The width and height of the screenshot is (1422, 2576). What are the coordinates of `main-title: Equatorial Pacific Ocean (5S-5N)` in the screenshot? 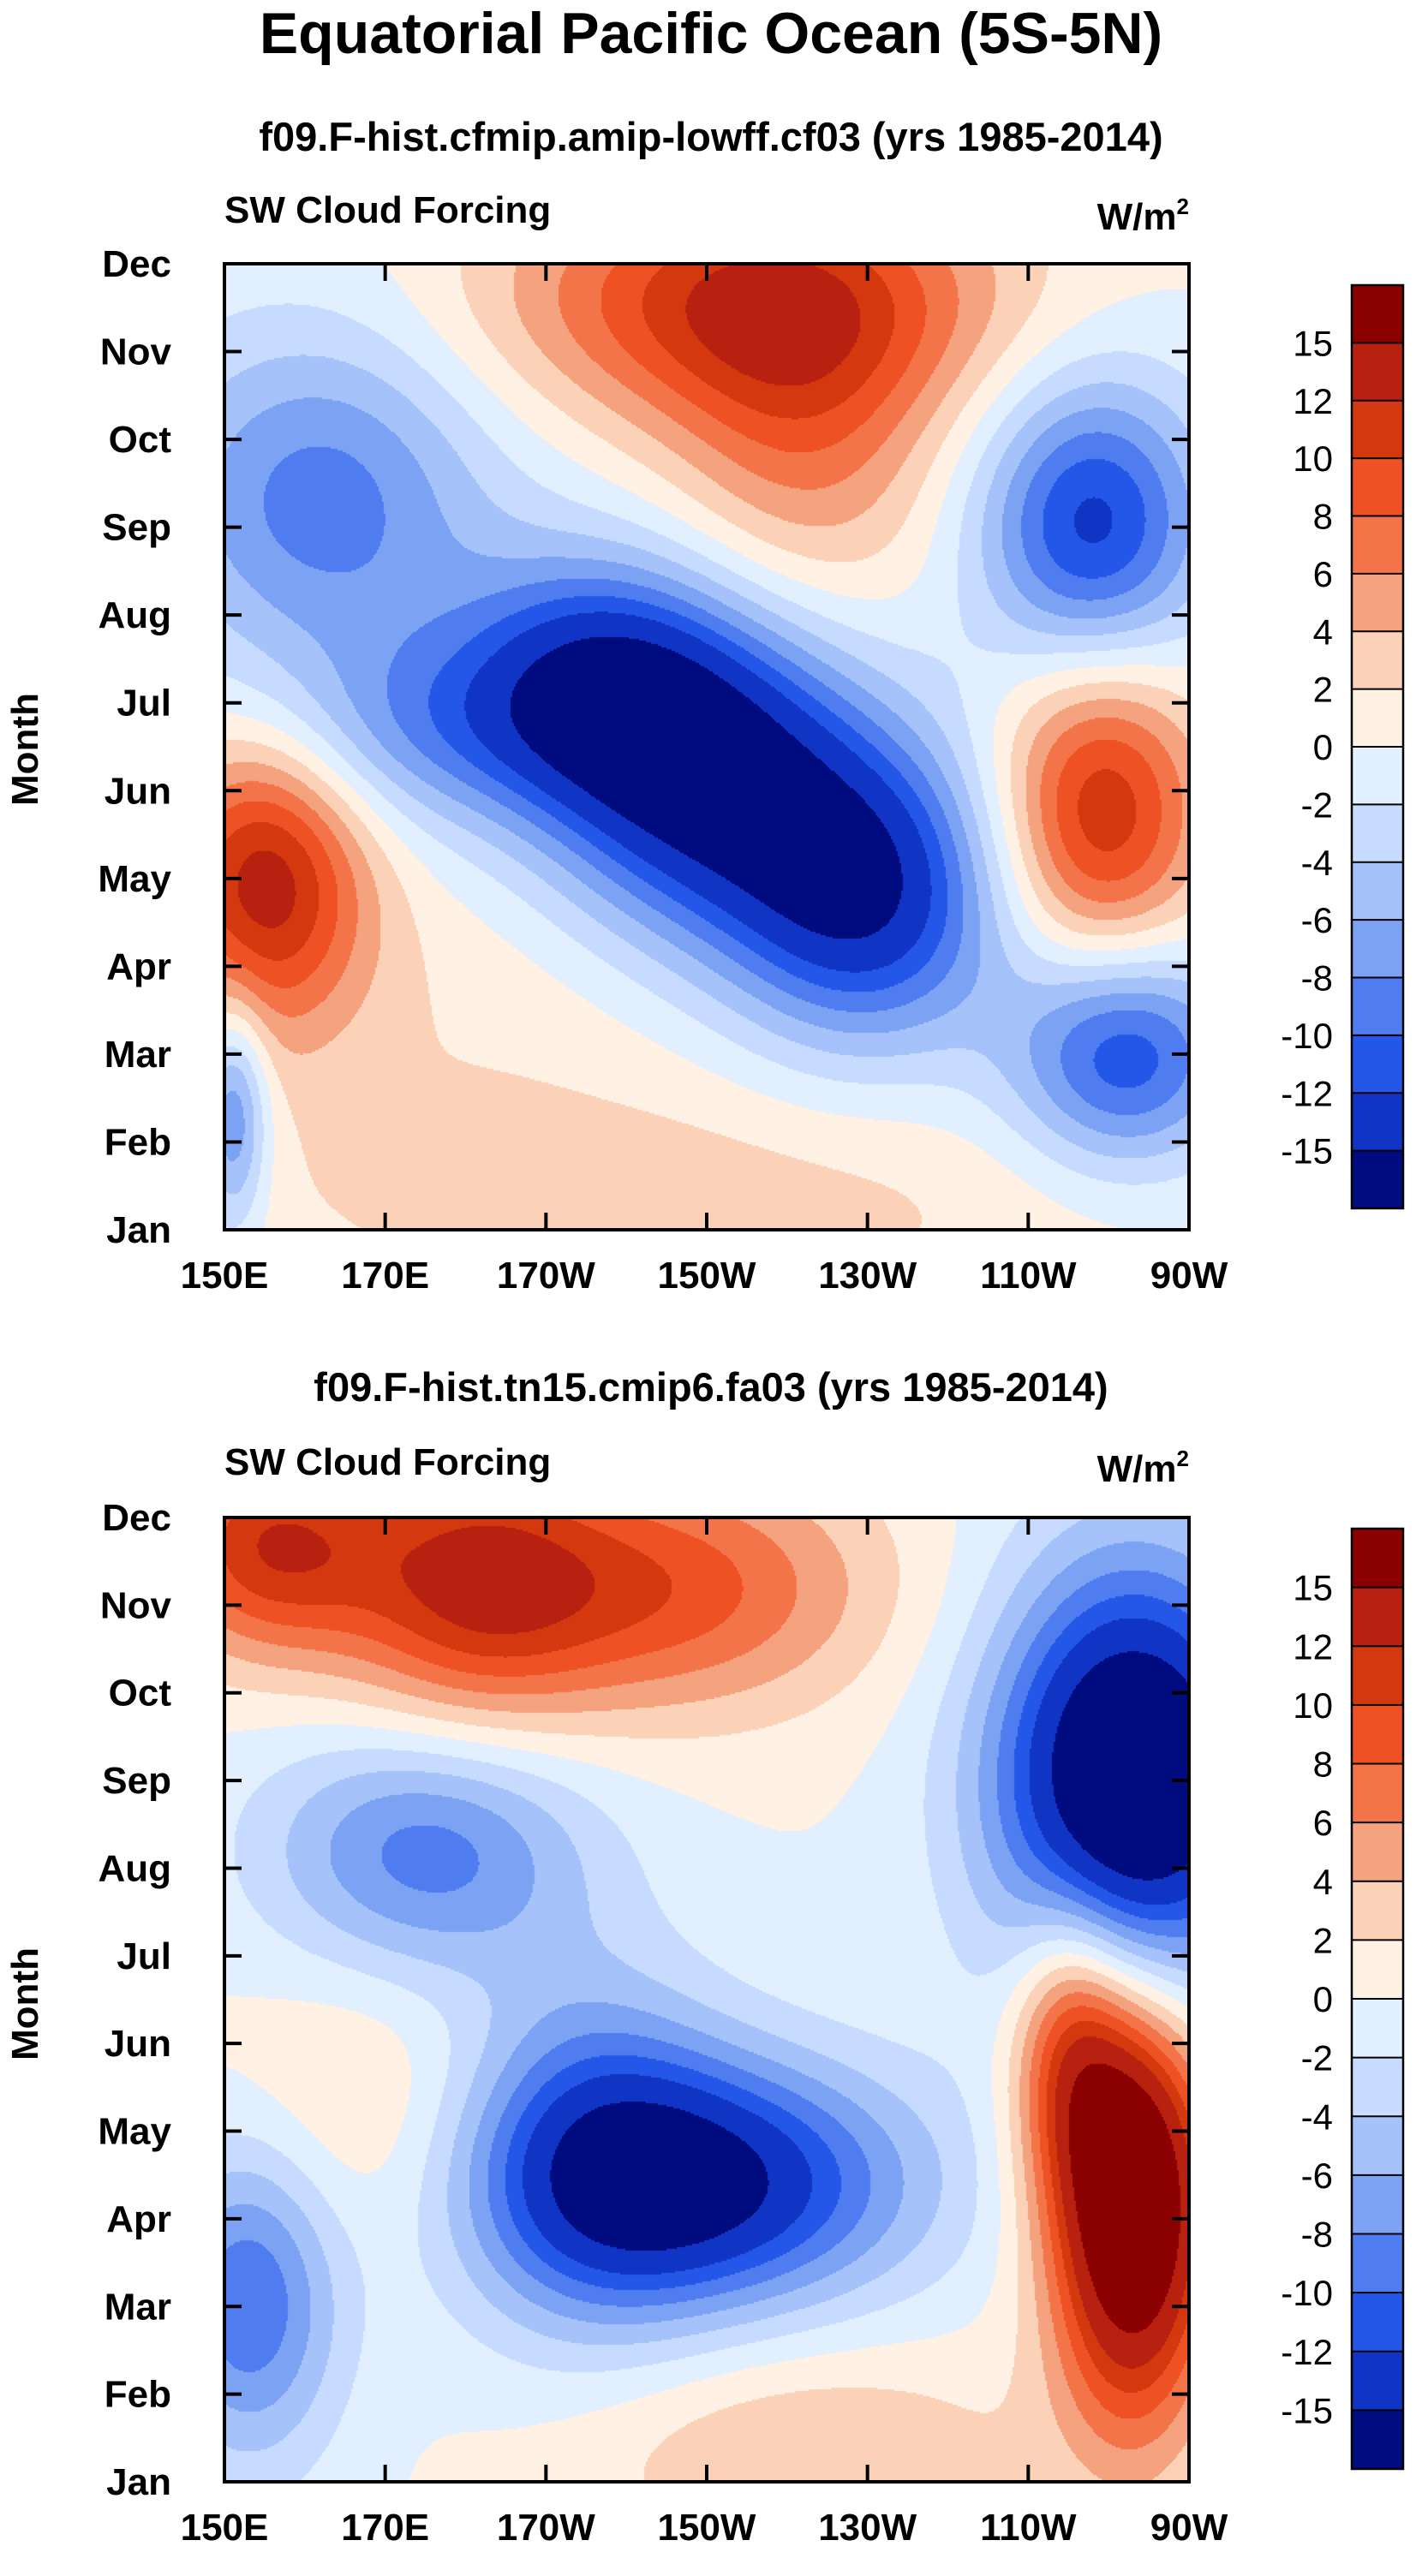 It's located at (711, 33).